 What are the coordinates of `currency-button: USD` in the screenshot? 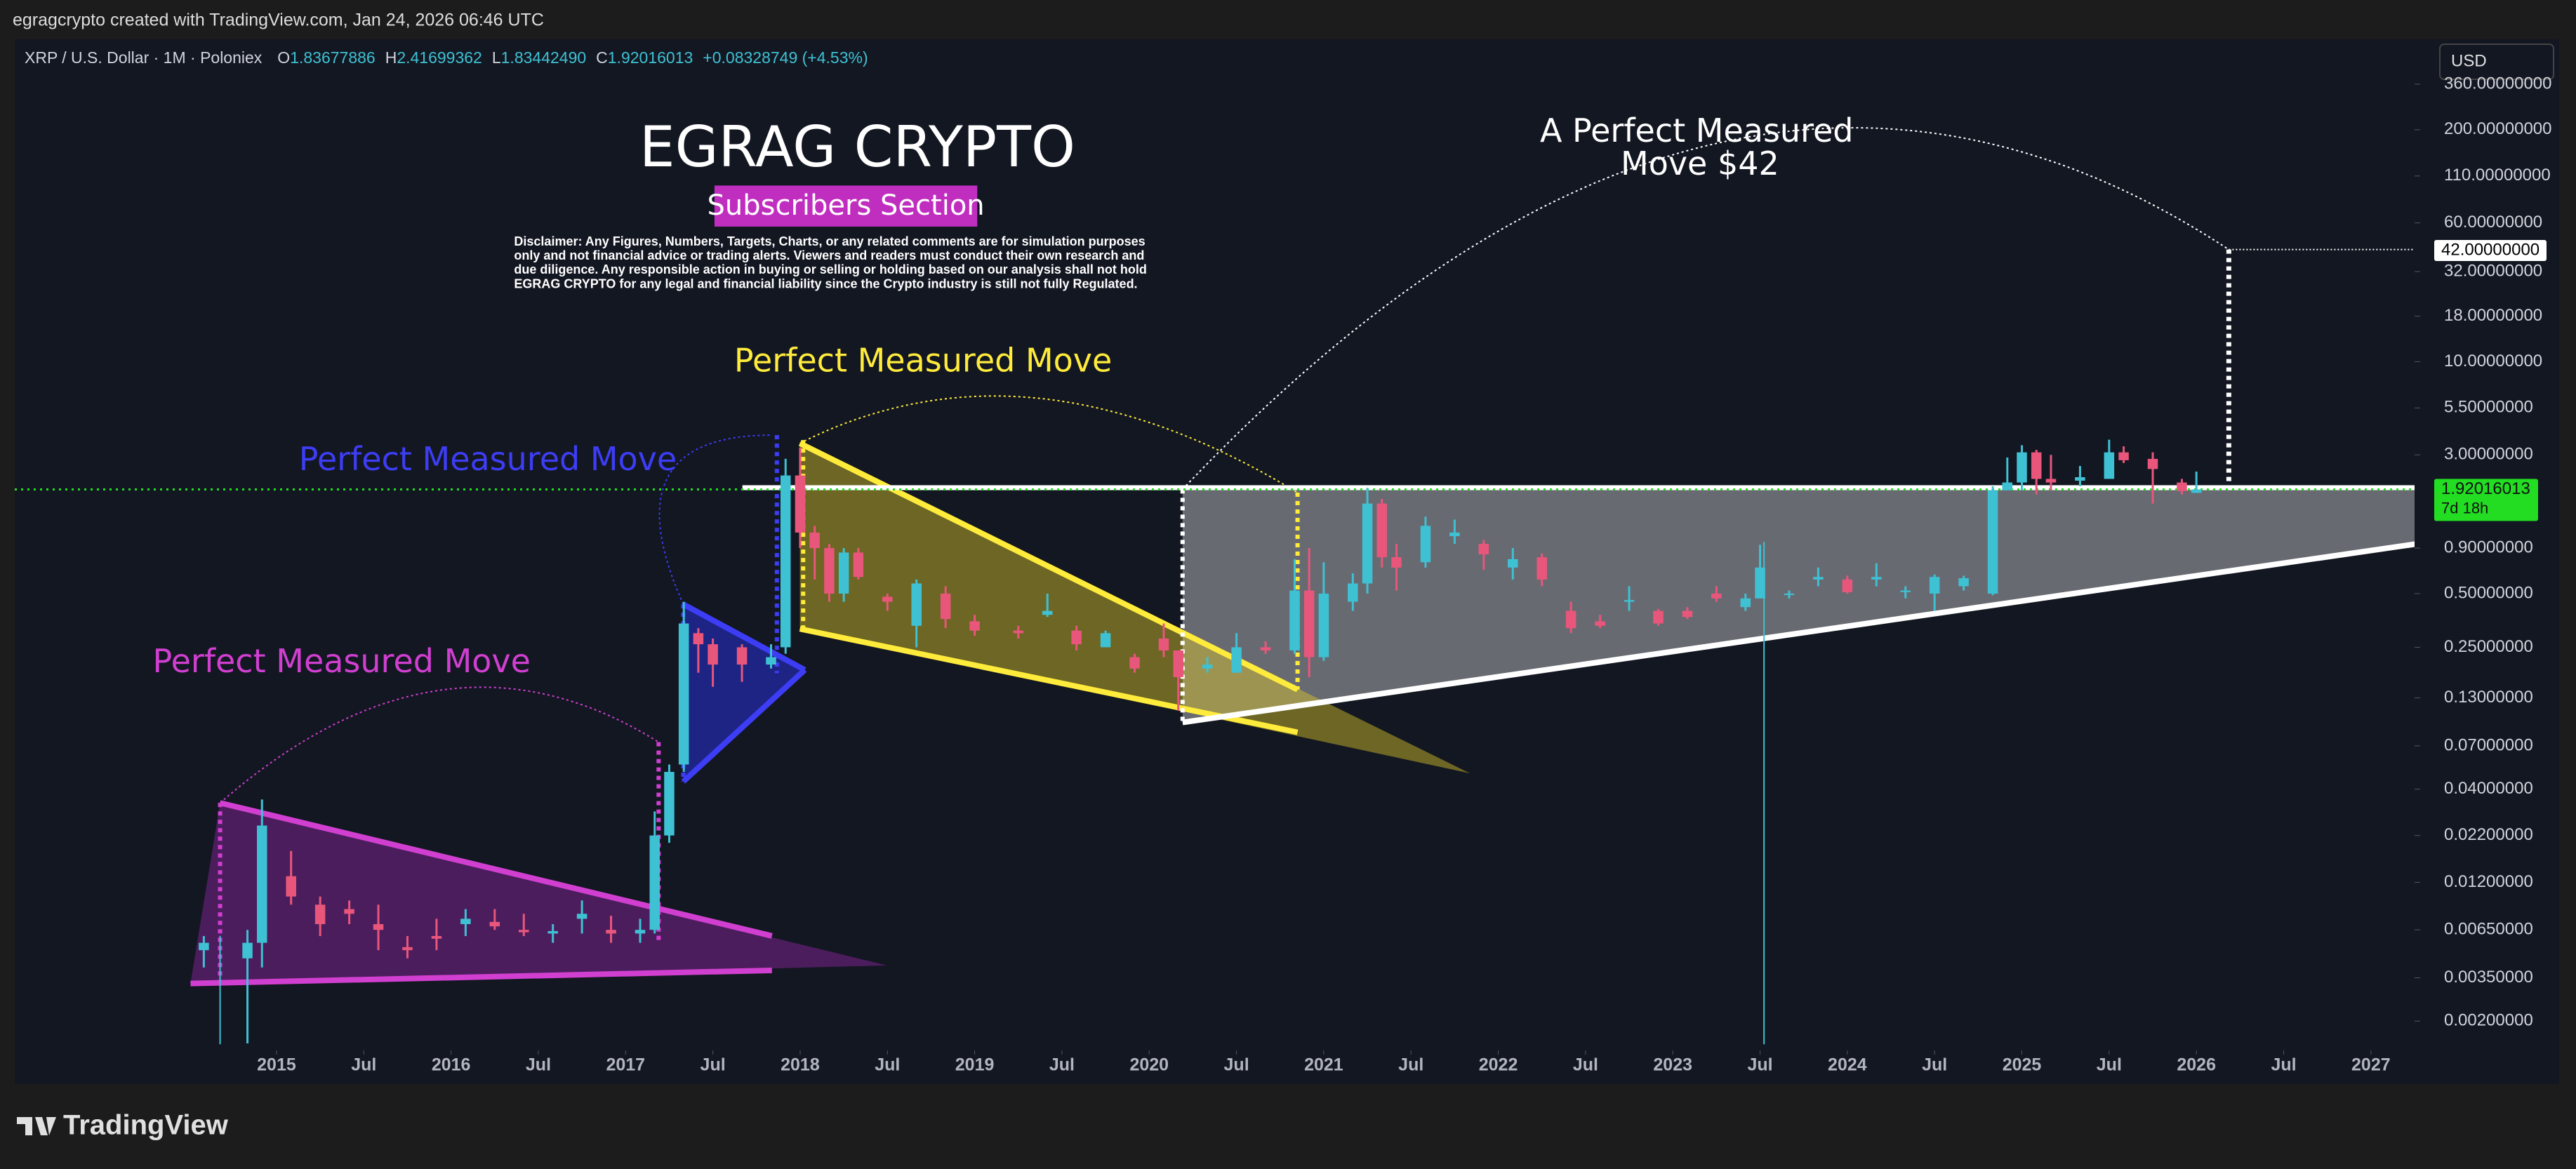 It's located at (2497, 62).